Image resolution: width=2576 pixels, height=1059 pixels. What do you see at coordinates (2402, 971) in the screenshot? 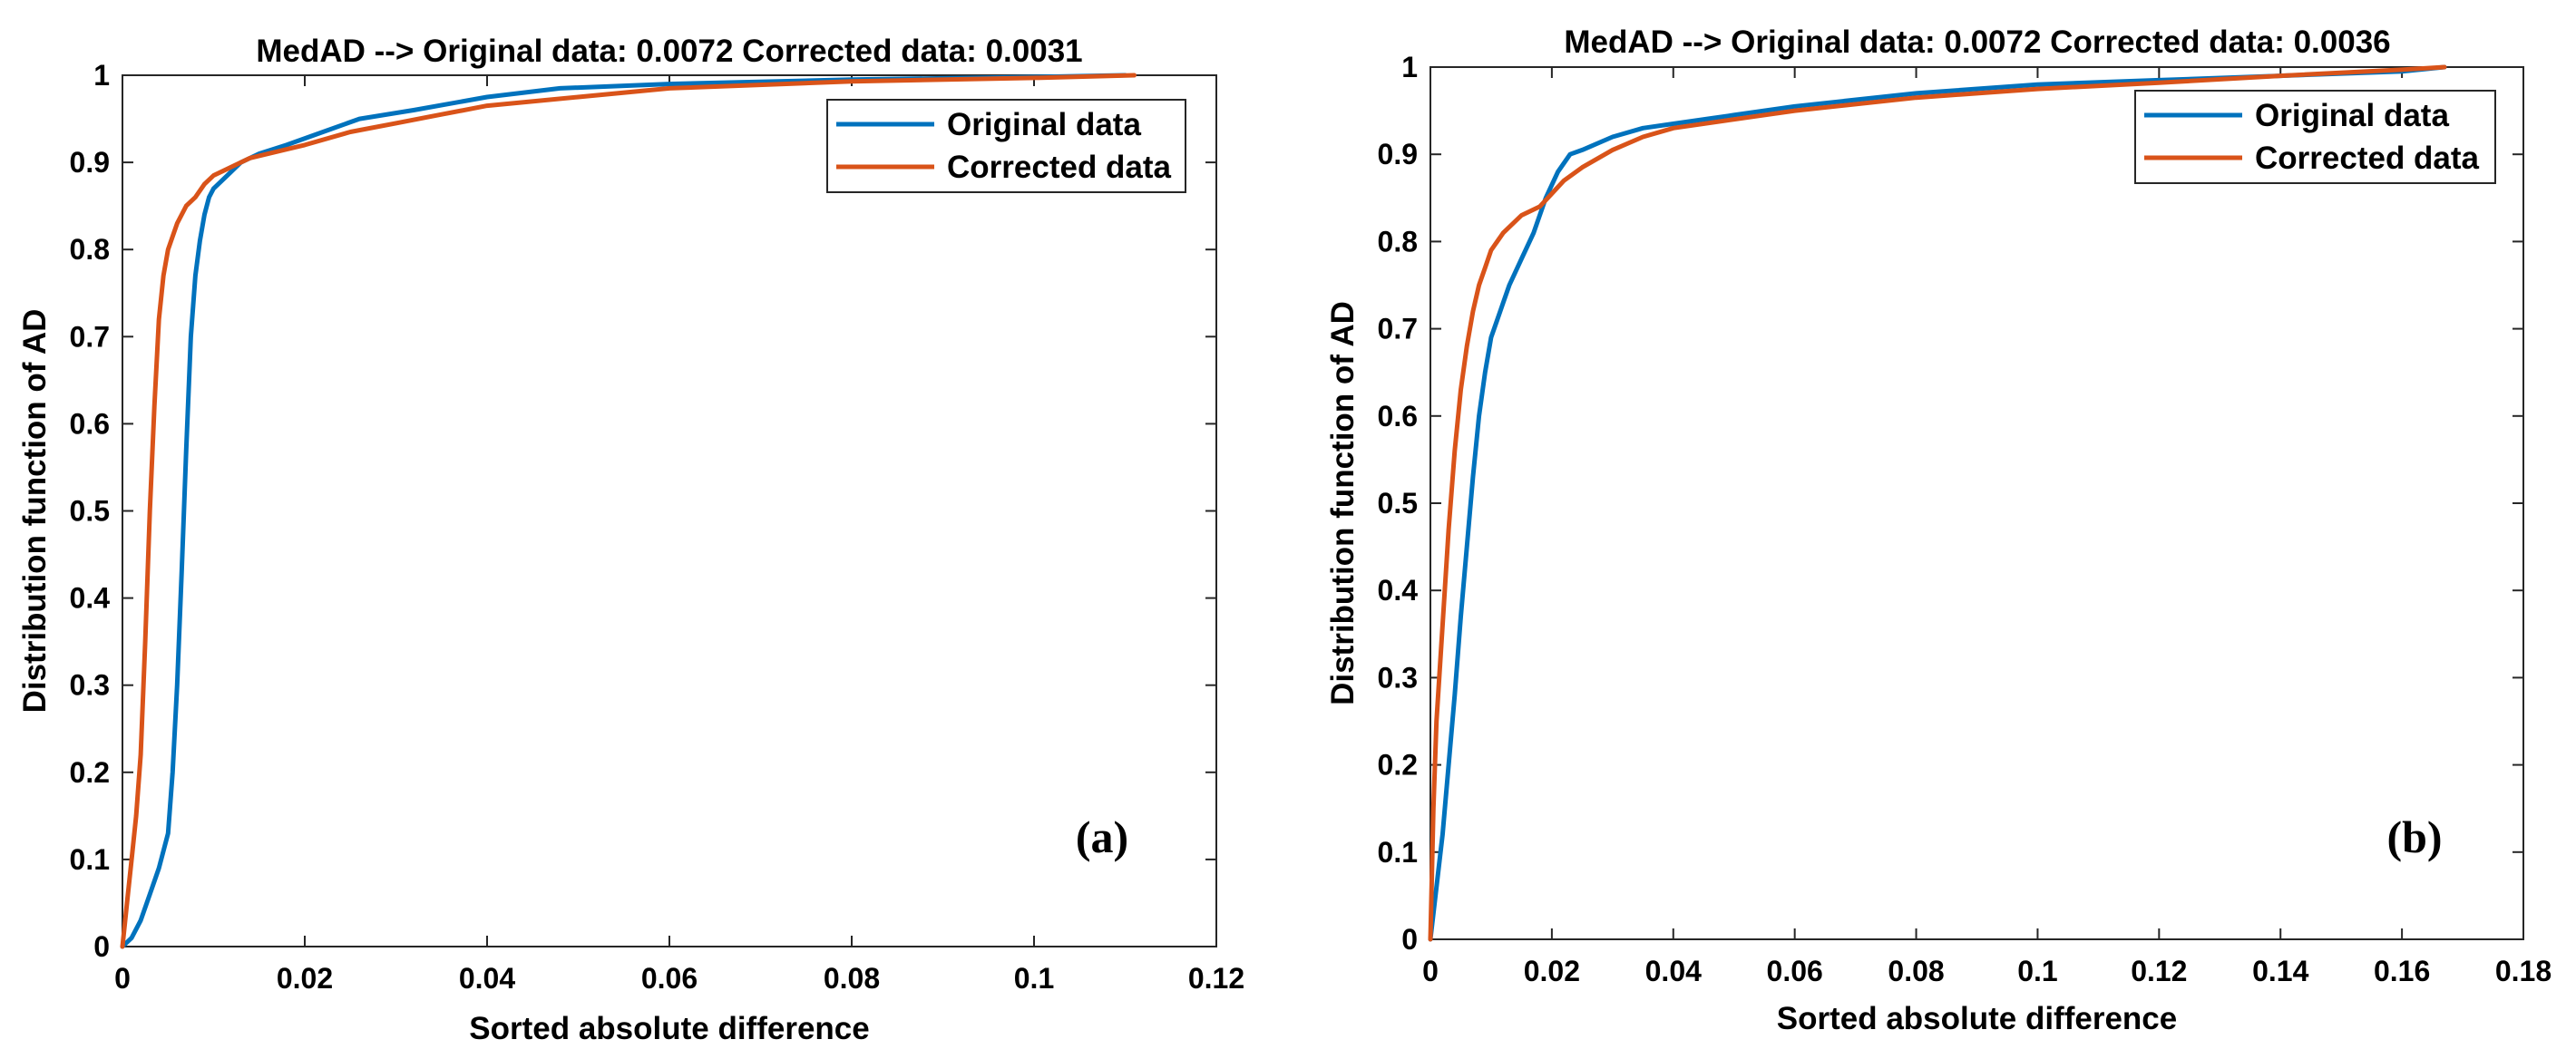
I see `x-tick-label: 0.16` at bounding box center [2402, 971].